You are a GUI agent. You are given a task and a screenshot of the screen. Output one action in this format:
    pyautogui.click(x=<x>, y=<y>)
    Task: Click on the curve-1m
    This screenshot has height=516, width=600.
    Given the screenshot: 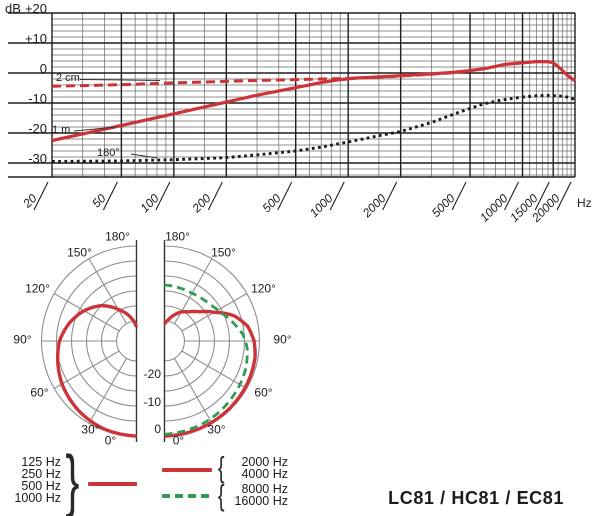 What is the action you would take?
    pyautogui.click(x=313, y=101)
    